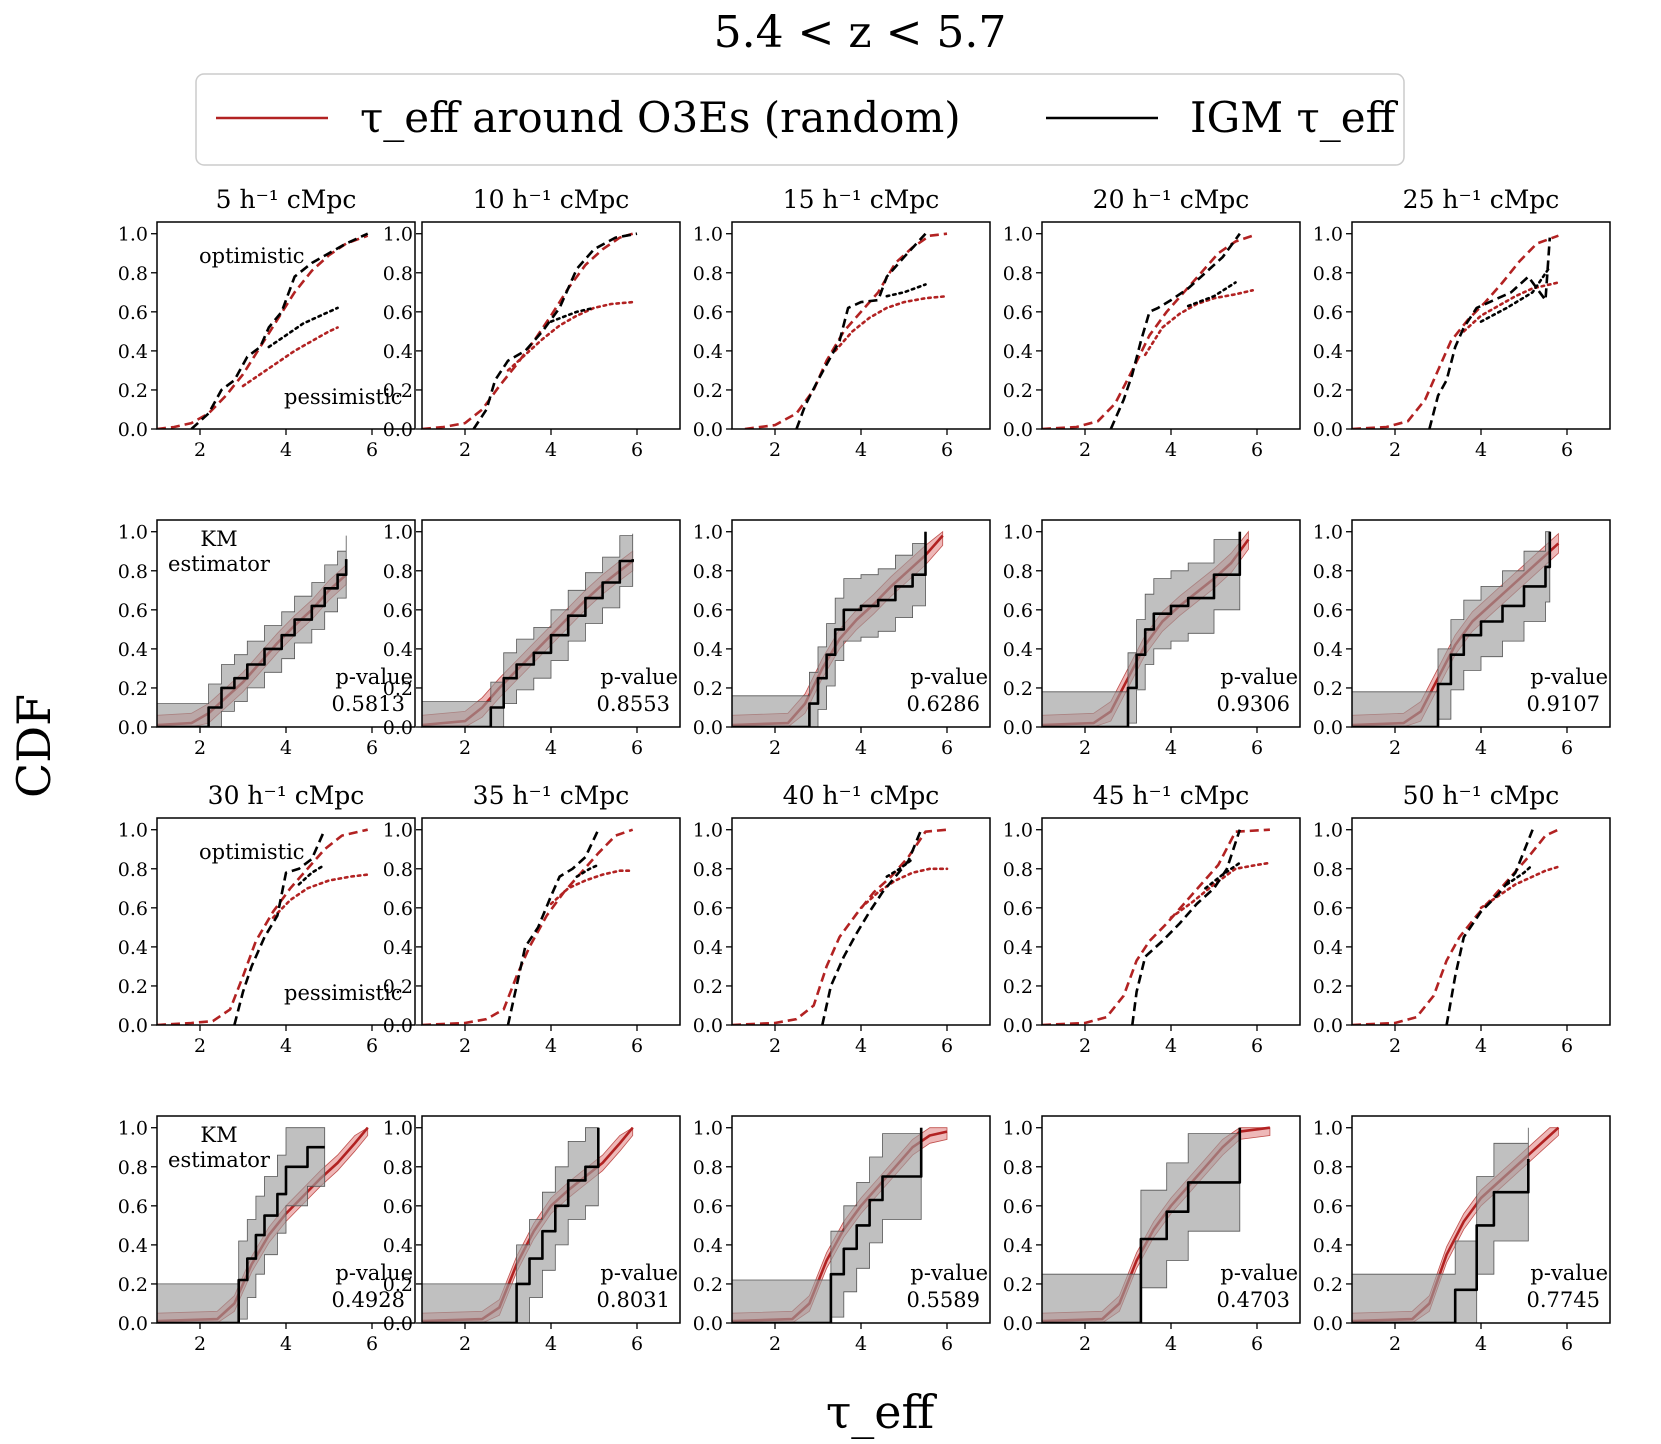 The width and height of the screenshot is (1661, 1444). I want to click on panel-title: 20 h⁻¹ cMpc, so click(1171, 199).